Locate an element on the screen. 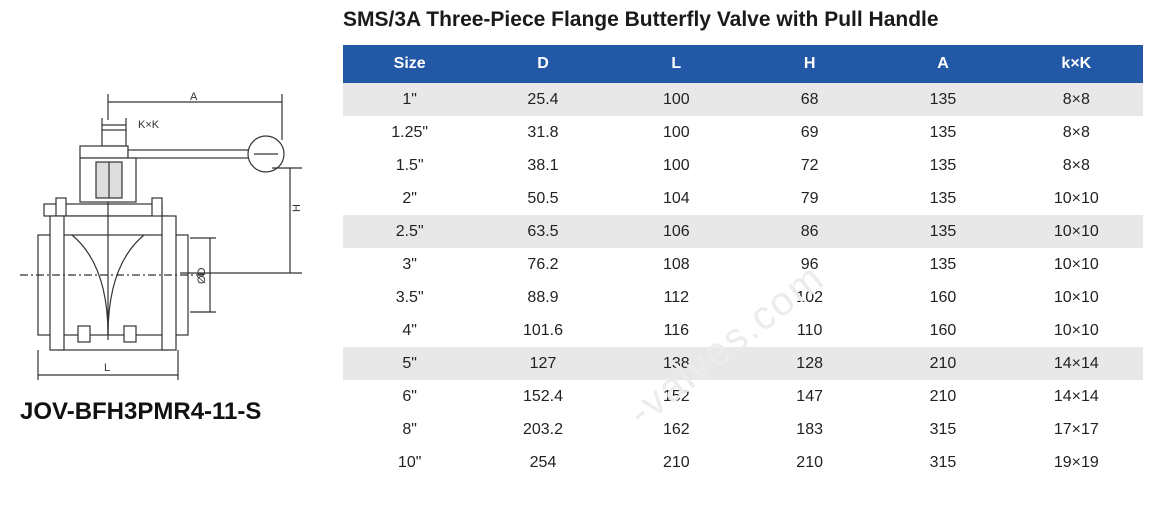 The height and width of the screenshot is (518, 1153). table-cell: 104 is located at coordinates (676, 198).